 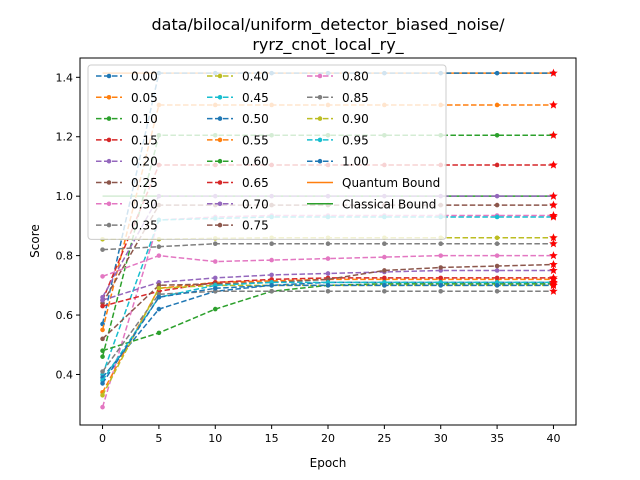 I want to click on legend-entry: 0.30, so click(x=127, y=204).